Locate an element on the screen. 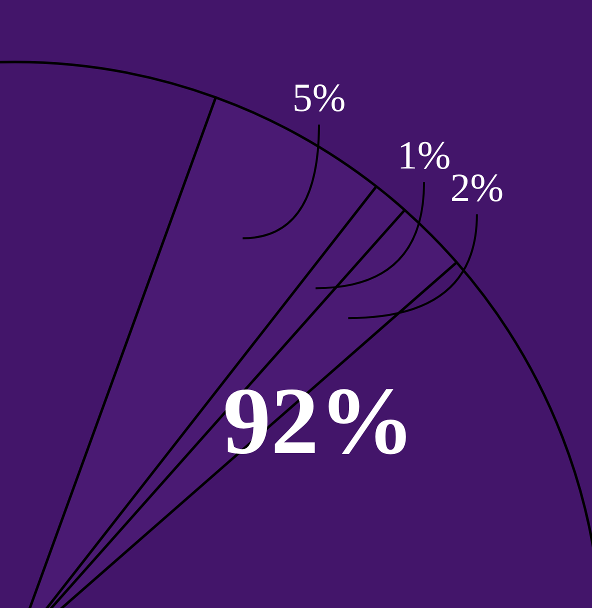  data-label: 5% is located at coordinates (319, 97).